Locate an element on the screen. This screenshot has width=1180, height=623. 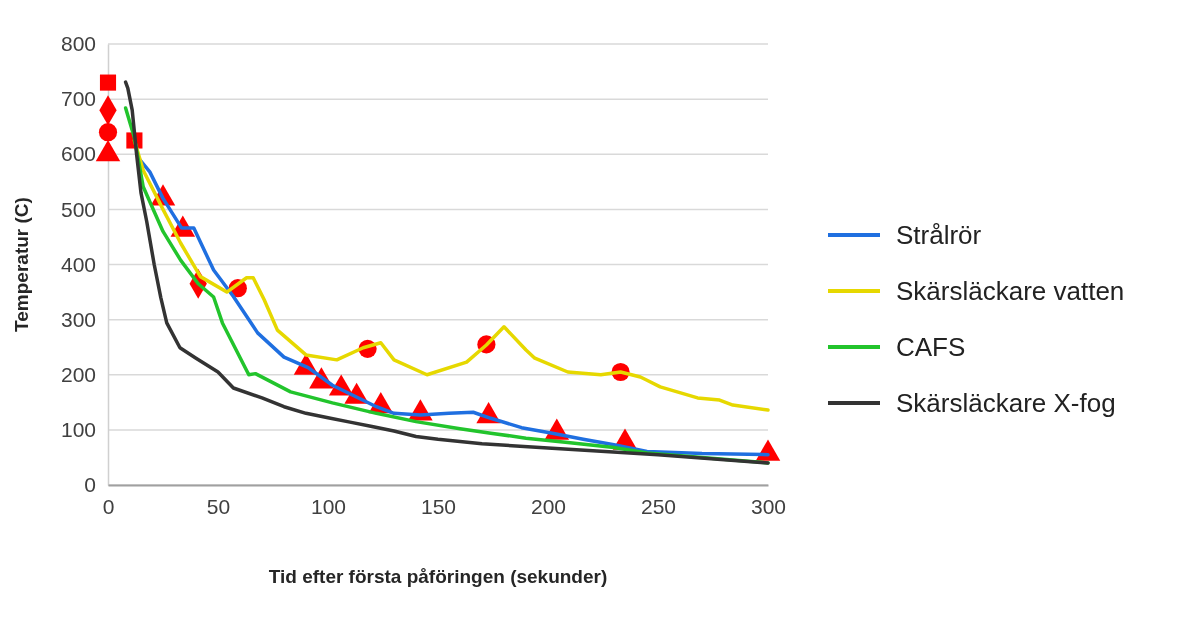
legend-label: Skärsläckare X-fog is located at coordinates (1006, 403).